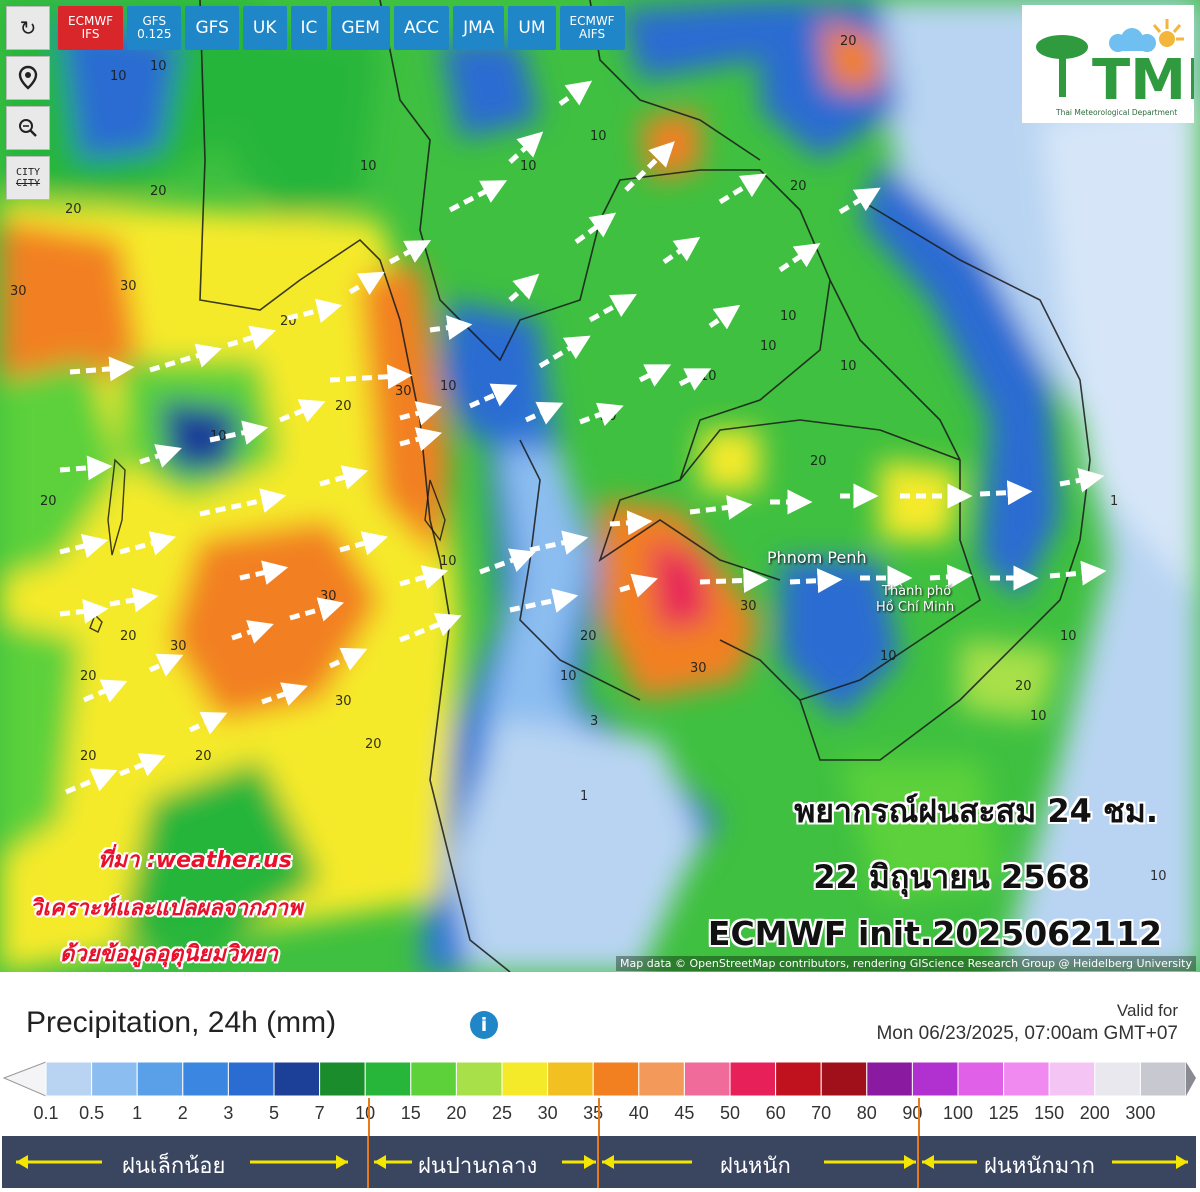 The height and width of the screenshot is (1192, 1200). I want to click on svg-text: 1, so click(1114, 501).